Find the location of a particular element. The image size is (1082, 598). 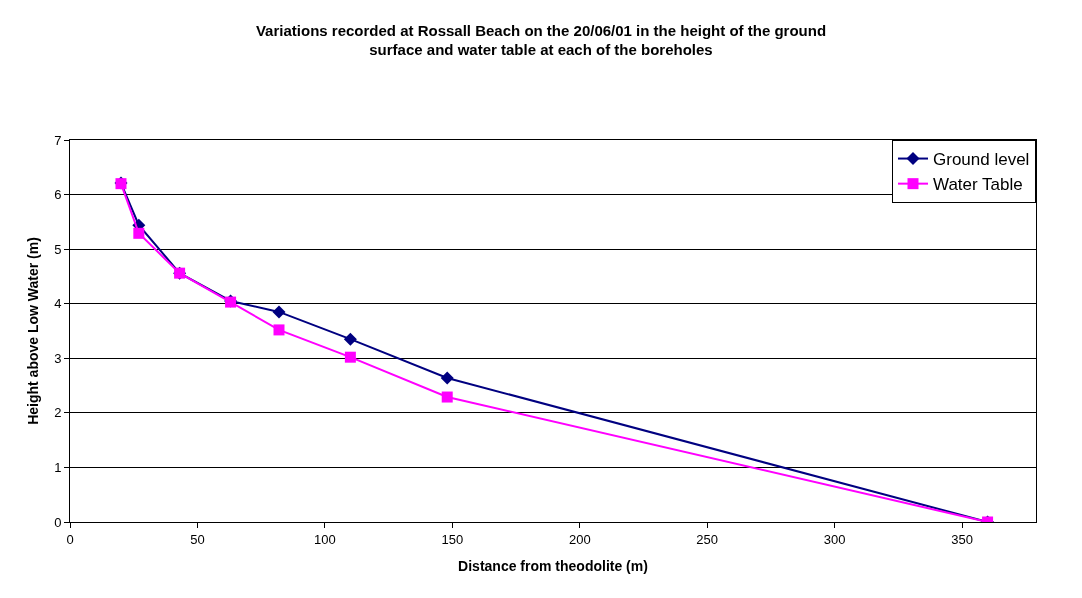

legend-label: Water Table is located at coordinates (978, 185).